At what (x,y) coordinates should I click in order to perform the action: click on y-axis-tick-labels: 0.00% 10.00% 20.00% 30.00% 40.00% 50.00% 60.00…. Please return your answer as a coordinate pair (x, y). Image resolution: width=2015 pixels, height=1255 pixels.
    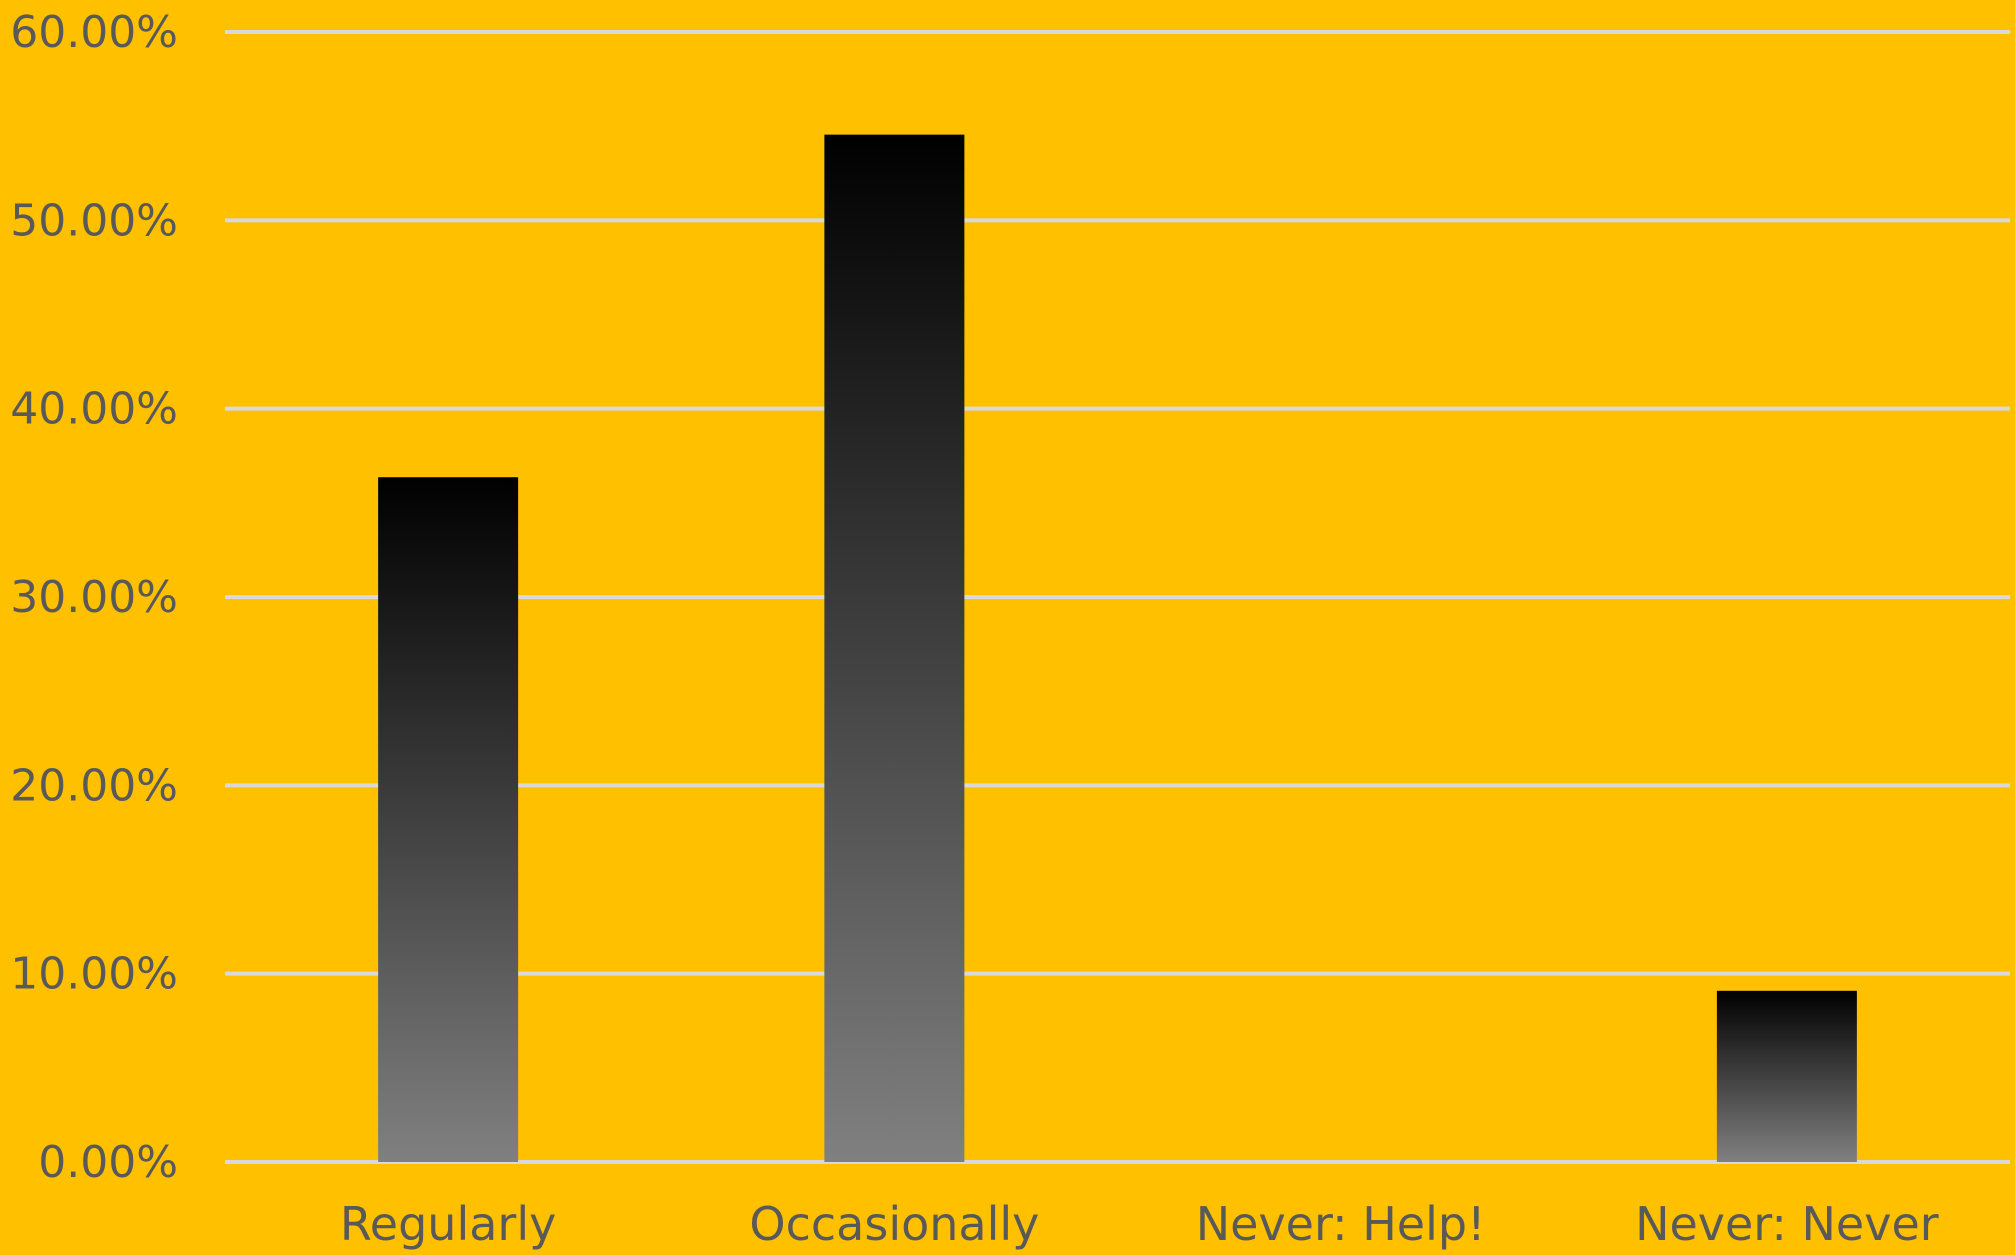
    Looking at the image, I should click on (94, 597).